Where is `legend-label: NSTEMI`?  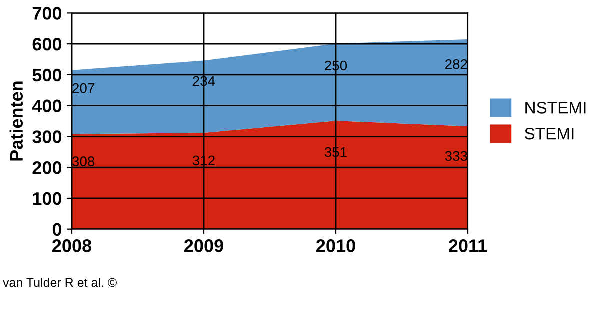
legend-label: NSTEMI is located at coordinates (556, 108).